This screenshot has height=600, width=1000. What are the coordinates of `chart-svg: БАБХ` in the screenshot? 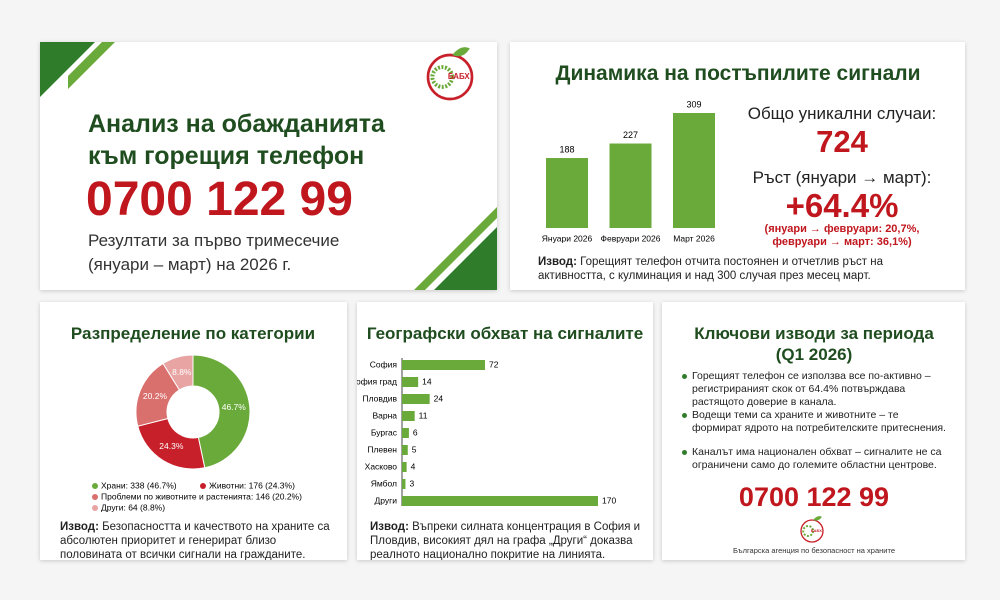 It's located at (812, 529).